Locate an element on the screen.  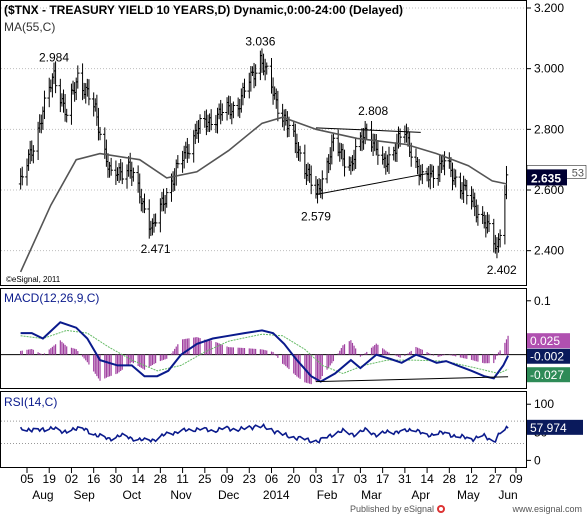
macd-value-box is located at coordinates (548, 356).